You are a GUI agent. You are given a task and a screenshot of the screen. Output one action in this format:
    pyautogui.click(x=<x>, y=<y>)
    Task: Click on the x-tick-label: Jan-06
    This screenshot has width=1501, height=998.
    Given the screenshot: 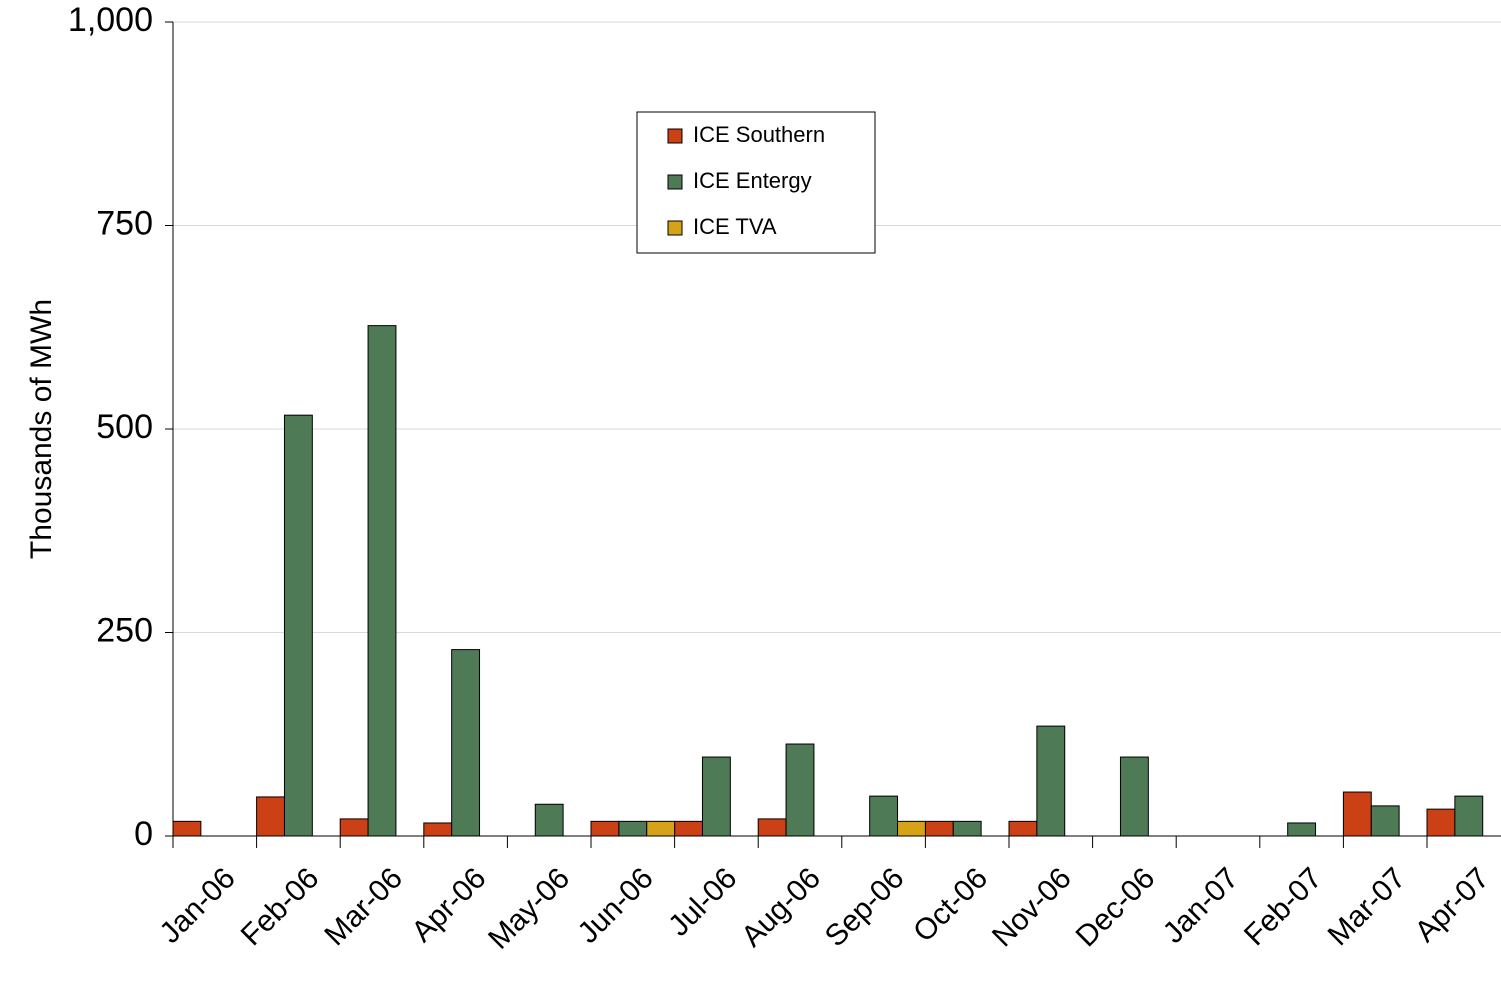 What is the action you would take?
    pyautogui.click(x=198, y=906)
    